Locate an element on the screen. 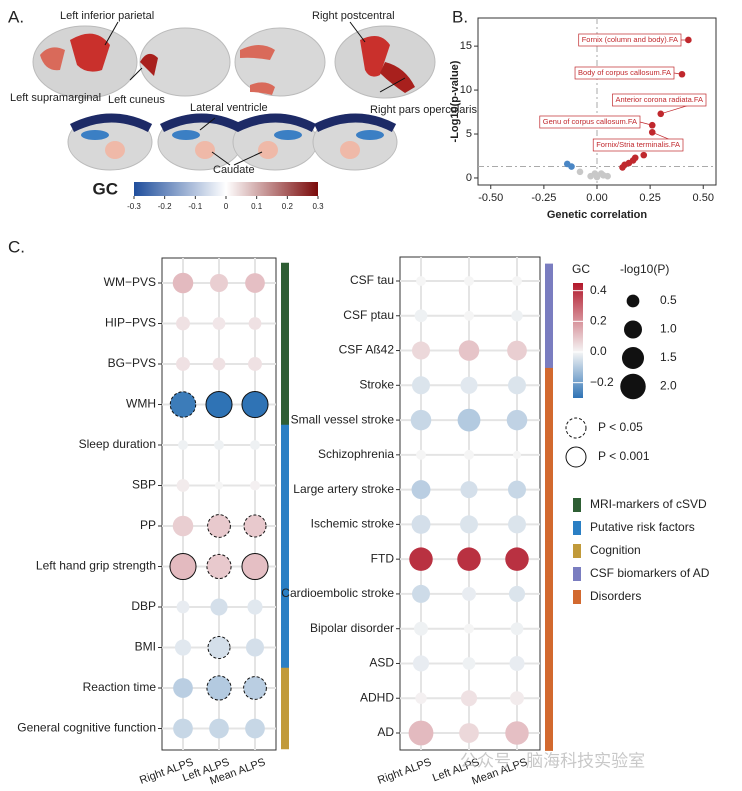  x-tick-label: -0.50 is located at coordinates (490, 198).